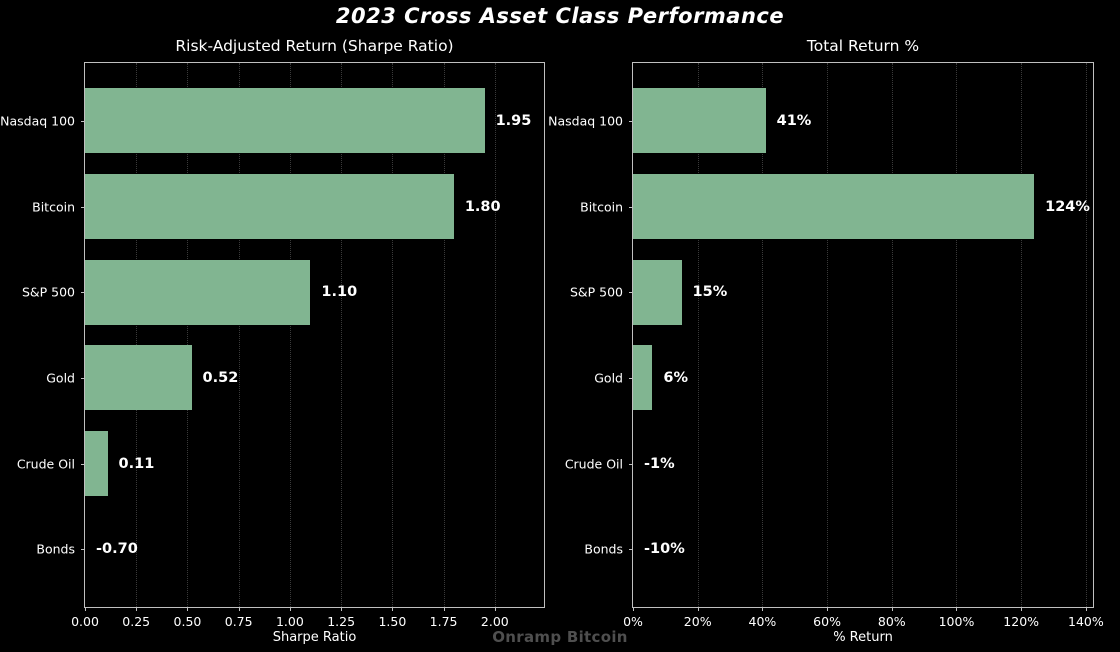 Image resolution: width=1120 pixels, height=652 pixels. I want to click on bar-row: Crude Oil 0.11, so click(280, 464).